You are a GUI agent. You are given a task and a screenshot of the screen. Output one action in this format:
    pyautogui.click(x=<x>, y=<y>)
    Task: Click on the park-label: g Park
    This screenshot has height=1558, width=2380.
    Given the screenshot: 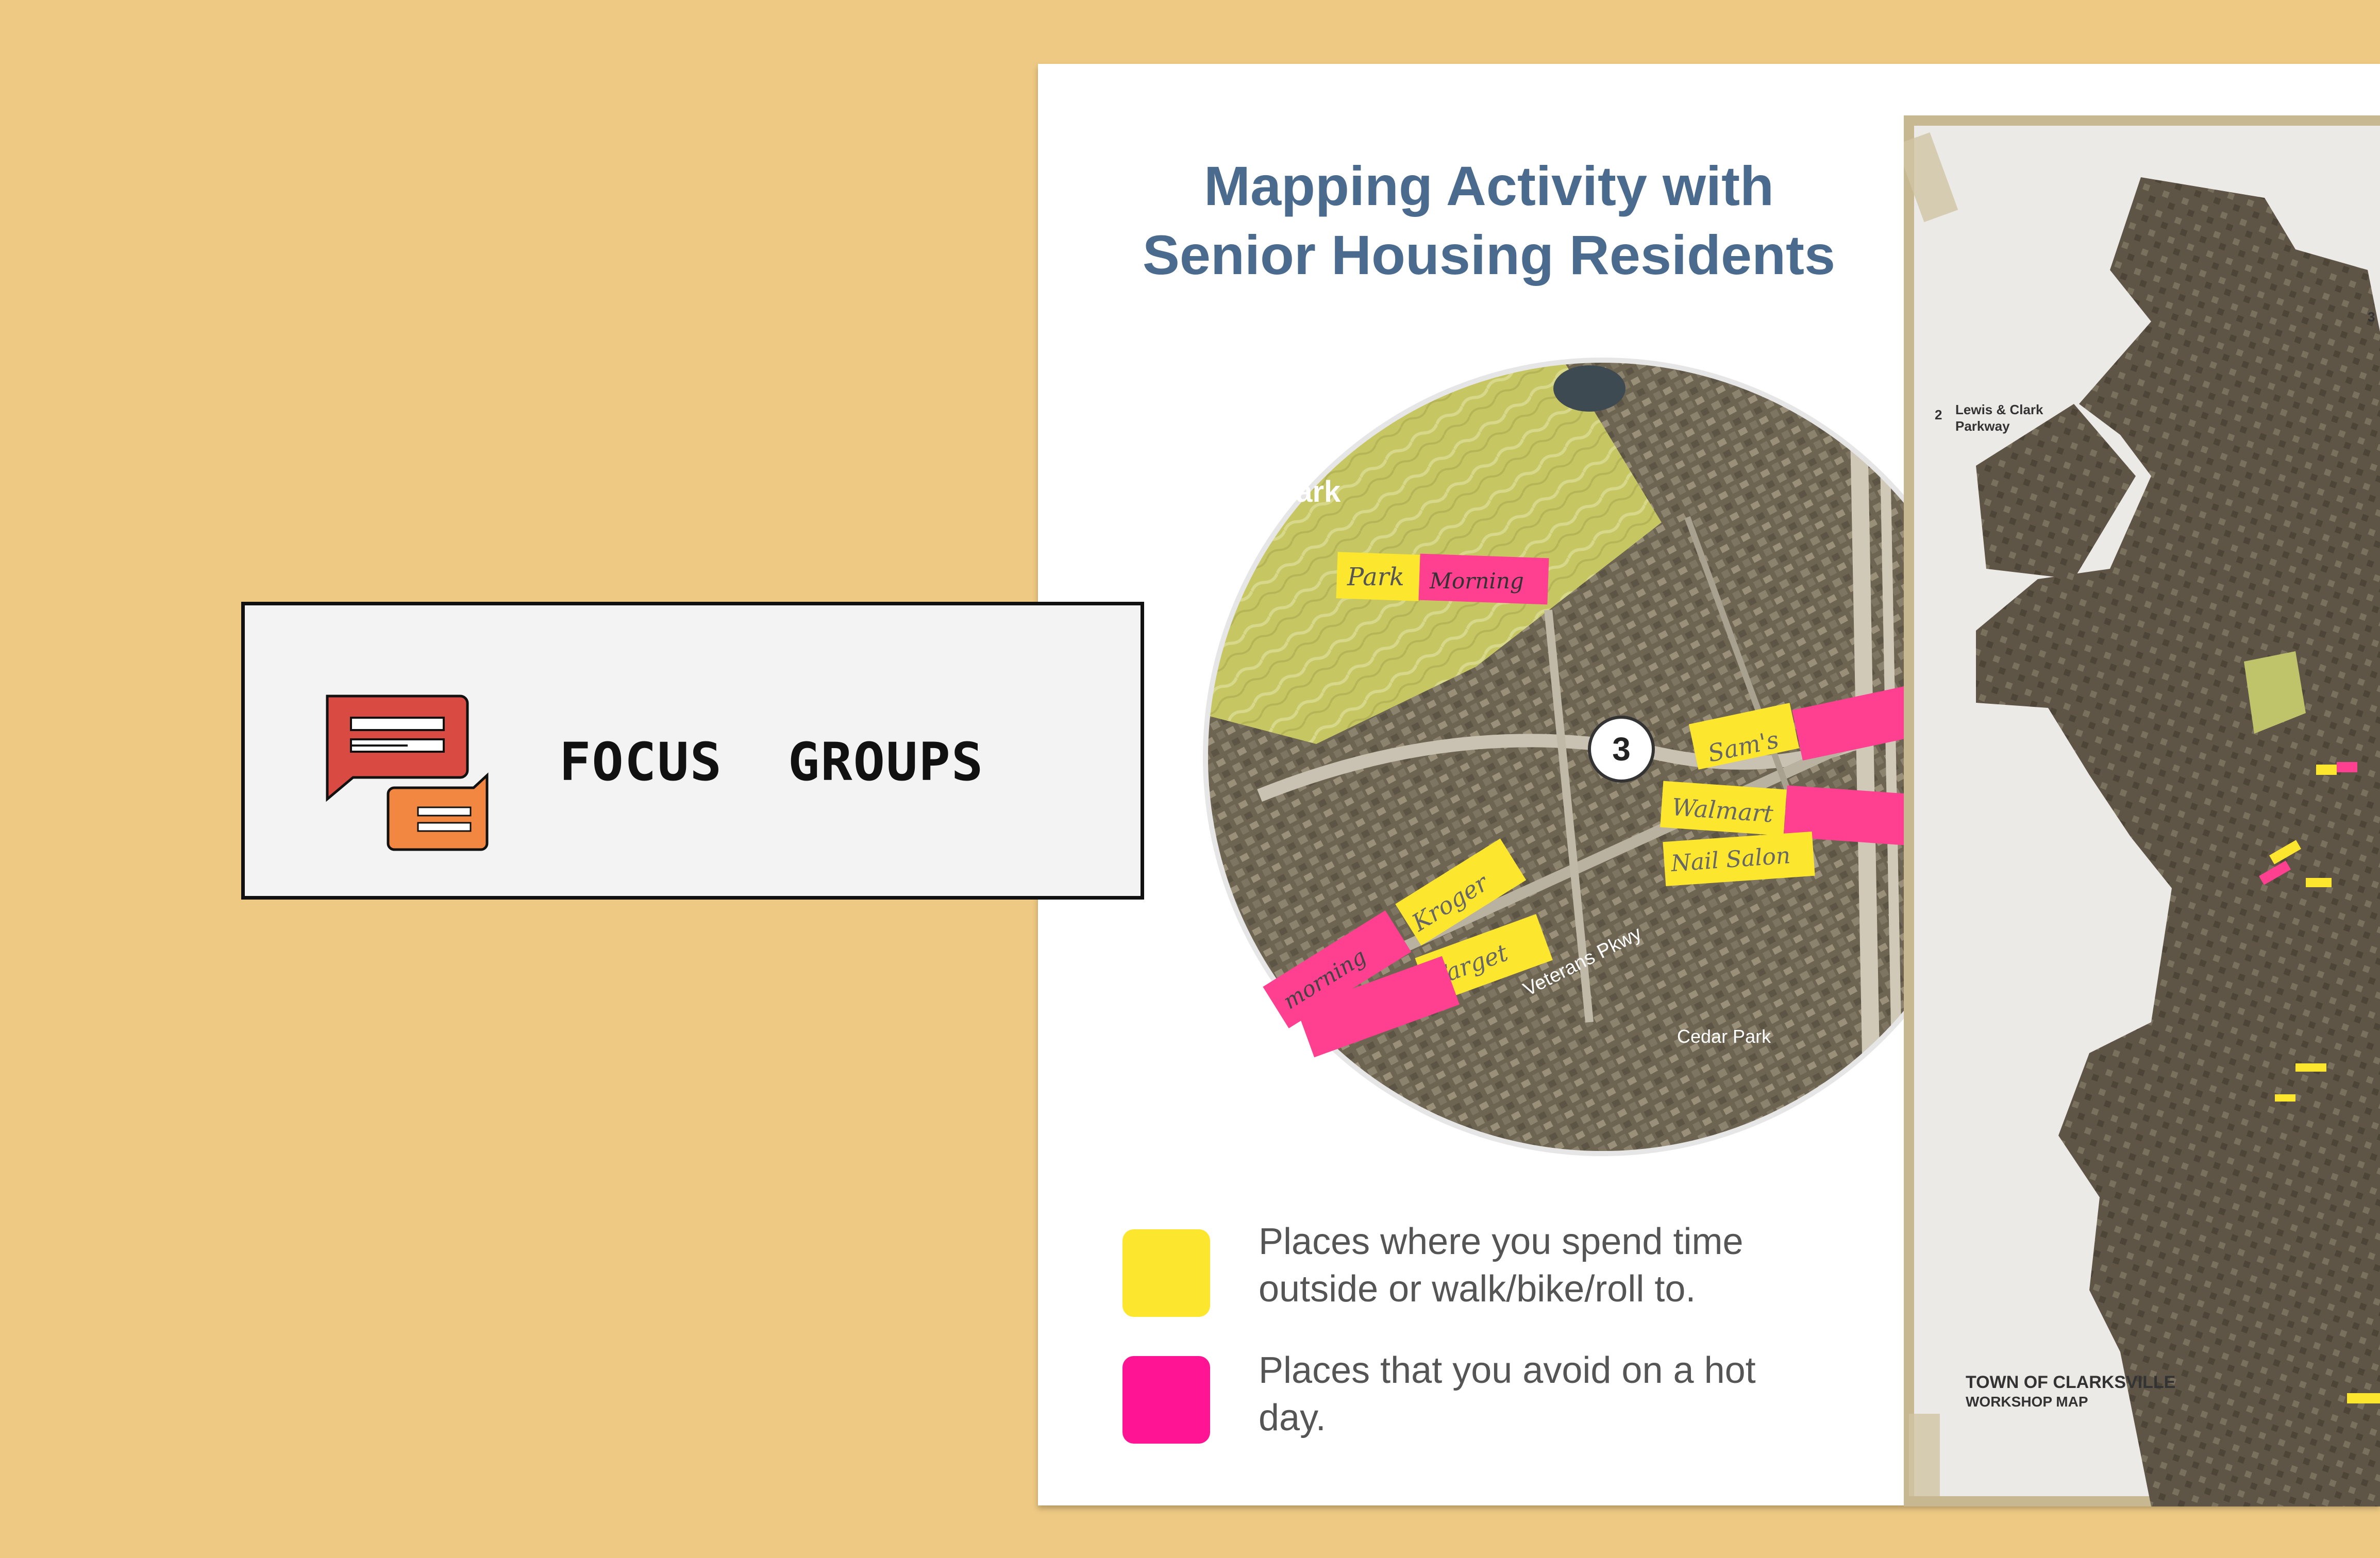 What is the action you would take?
    pyautogui.click(x=1295, y=492)
    